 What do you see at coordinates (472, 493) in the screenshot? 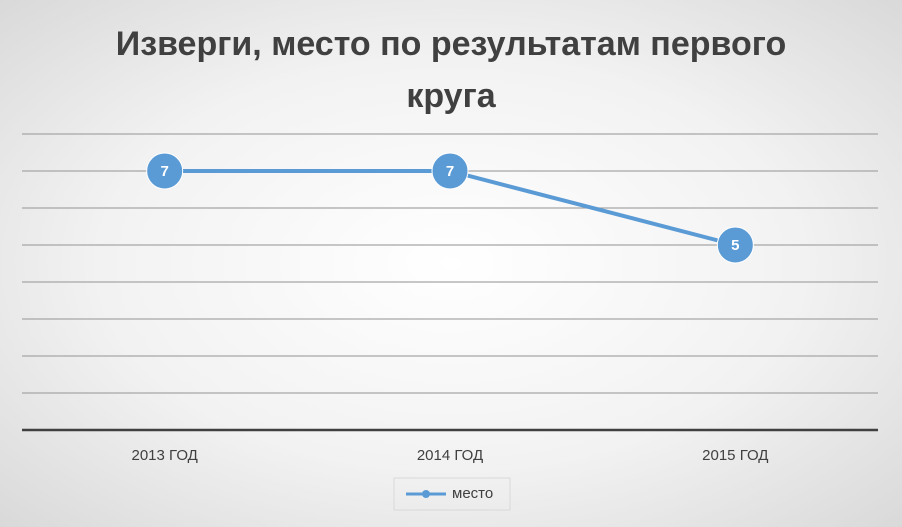
I see `legend-label: место` at bounding box center [472, 493].